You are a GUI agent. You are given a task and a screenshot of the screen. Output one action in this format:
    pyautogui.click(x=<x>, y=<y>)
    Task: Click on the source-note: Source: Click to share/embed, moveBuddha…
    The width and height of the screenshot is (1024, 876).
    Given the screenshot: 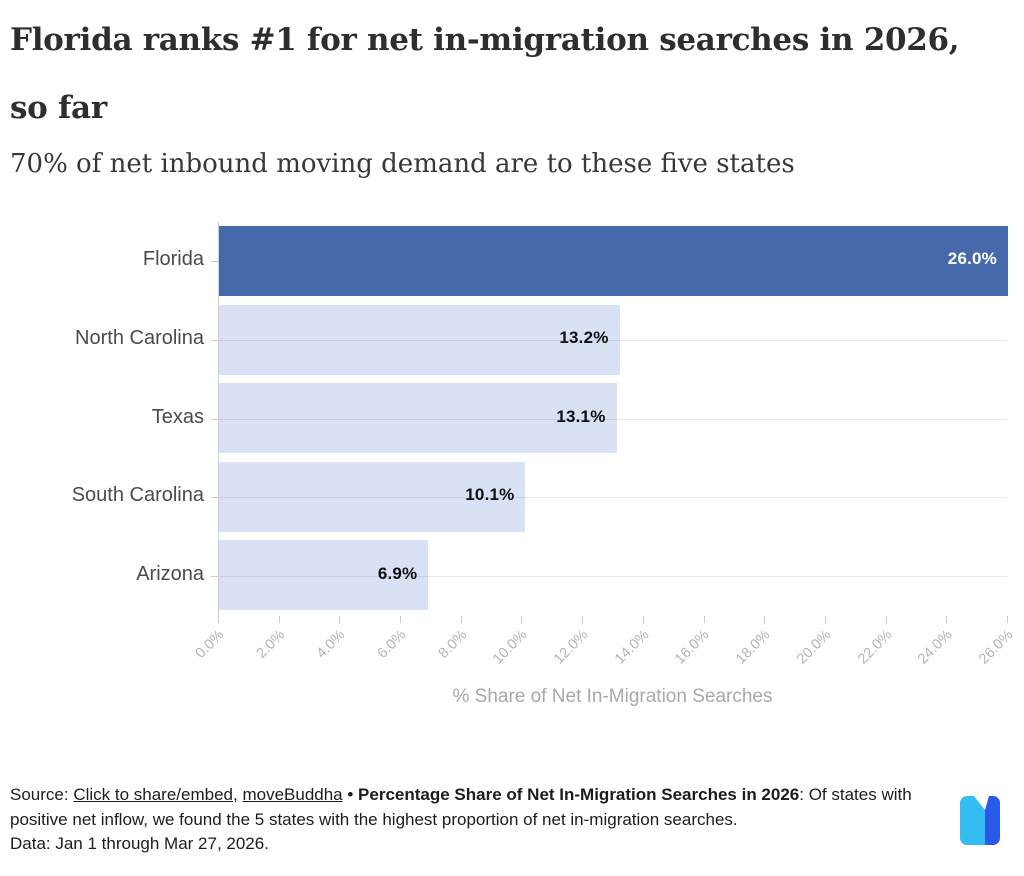 What is the action you would take?
    pyautogui.click(x=472, y=818)
    